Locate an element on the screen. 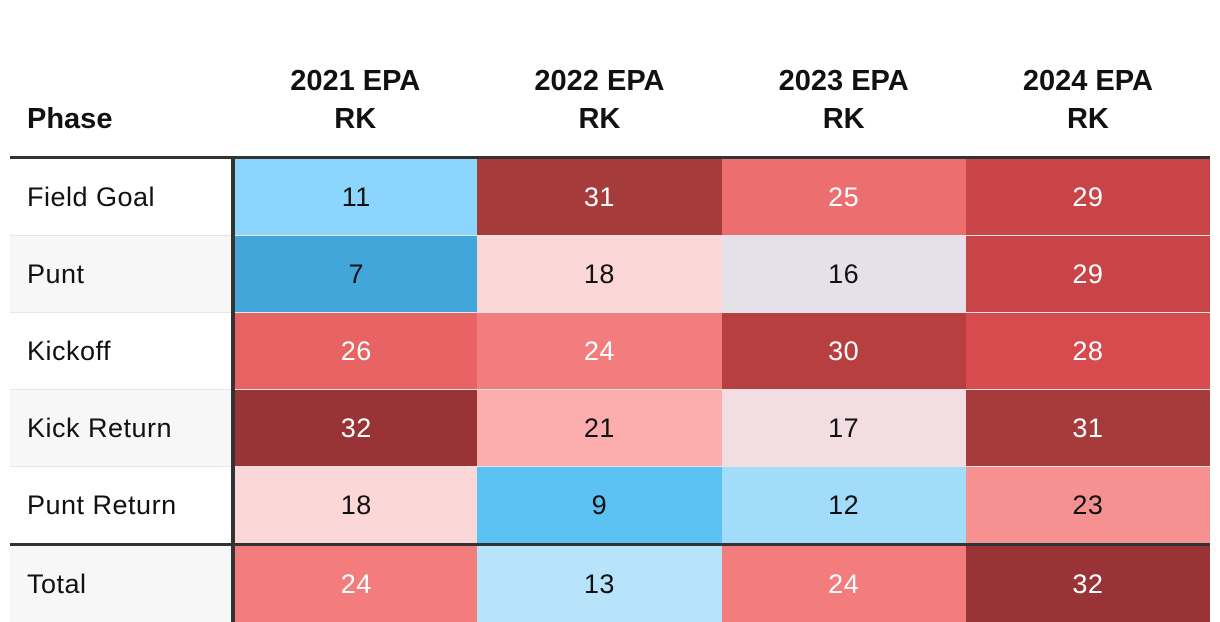 This screenshot has height=622, width=1220. header-2021-line1: 2021 EPA is located at coordinates (355, 81).